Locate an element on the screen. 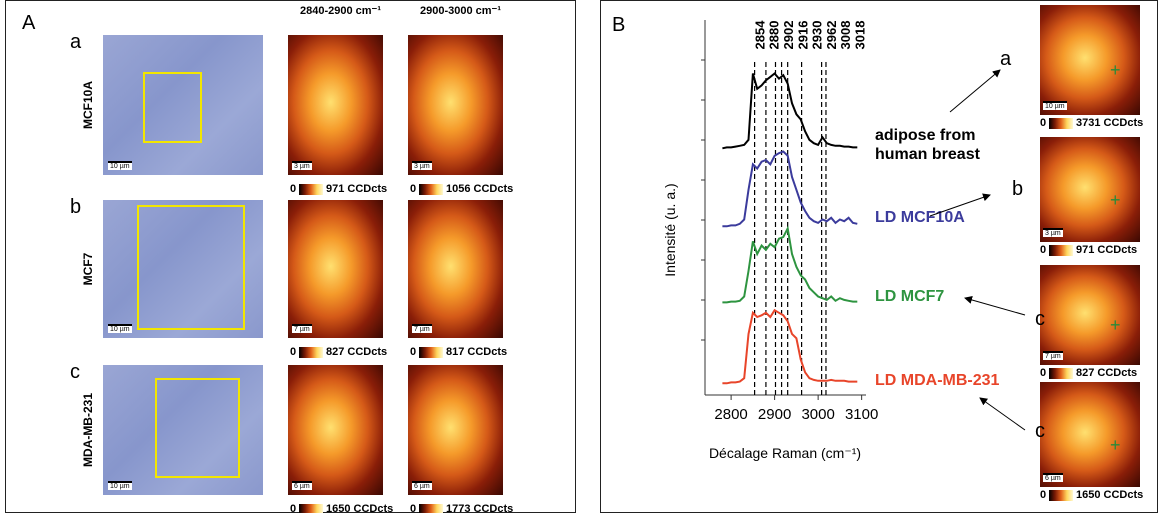 The width and height of the screenshot is (1161, 513). x-tick-label: 3000 is located at coordinates (817, 414).